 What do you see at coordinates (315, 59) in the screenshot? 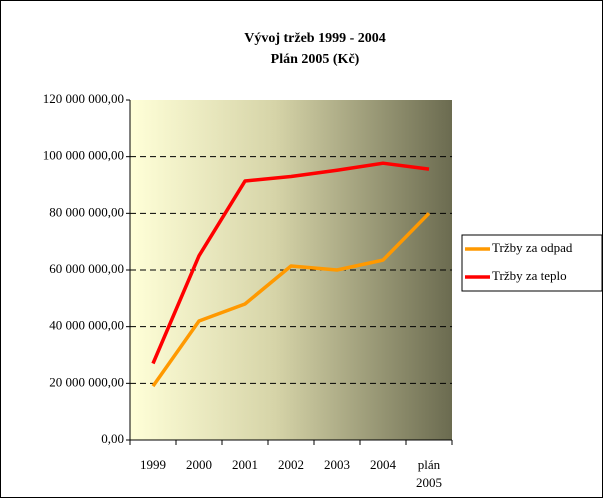
I see `chart-subtitle: Plán 2005 (Kč)` at bounding box center [315, 59].